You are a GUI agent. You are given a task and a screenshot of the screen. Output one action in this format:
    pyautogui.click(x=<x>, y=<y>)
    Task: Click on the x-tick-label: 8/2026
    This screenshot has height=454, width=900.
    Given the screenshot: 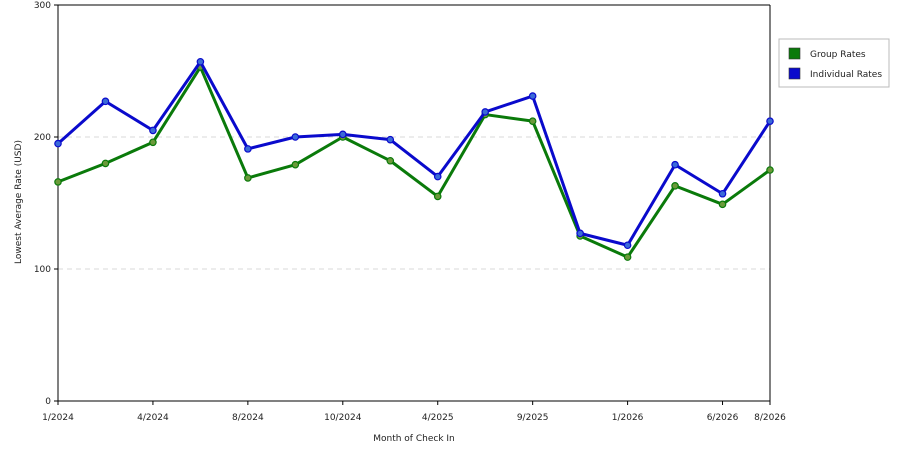 What is the action you would take?
    pyautogui.click(x=770, y=418)
    